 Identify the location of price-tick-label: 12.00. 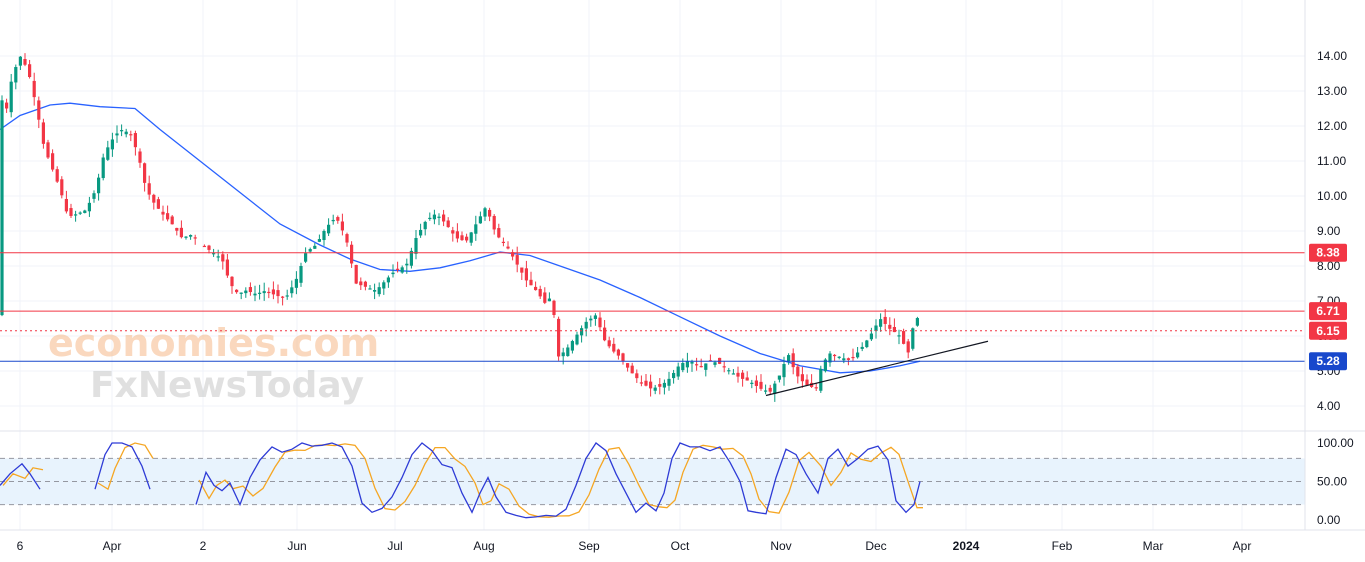
(1332, 126).